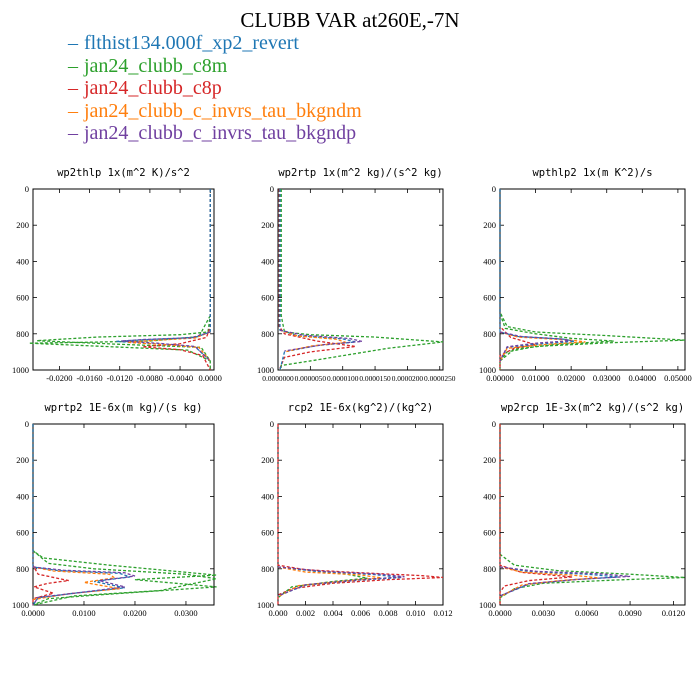  I want to click on panel-title: wp2rtp 1x(m^2 kg)/(s^2 kg), so click(360, 173).